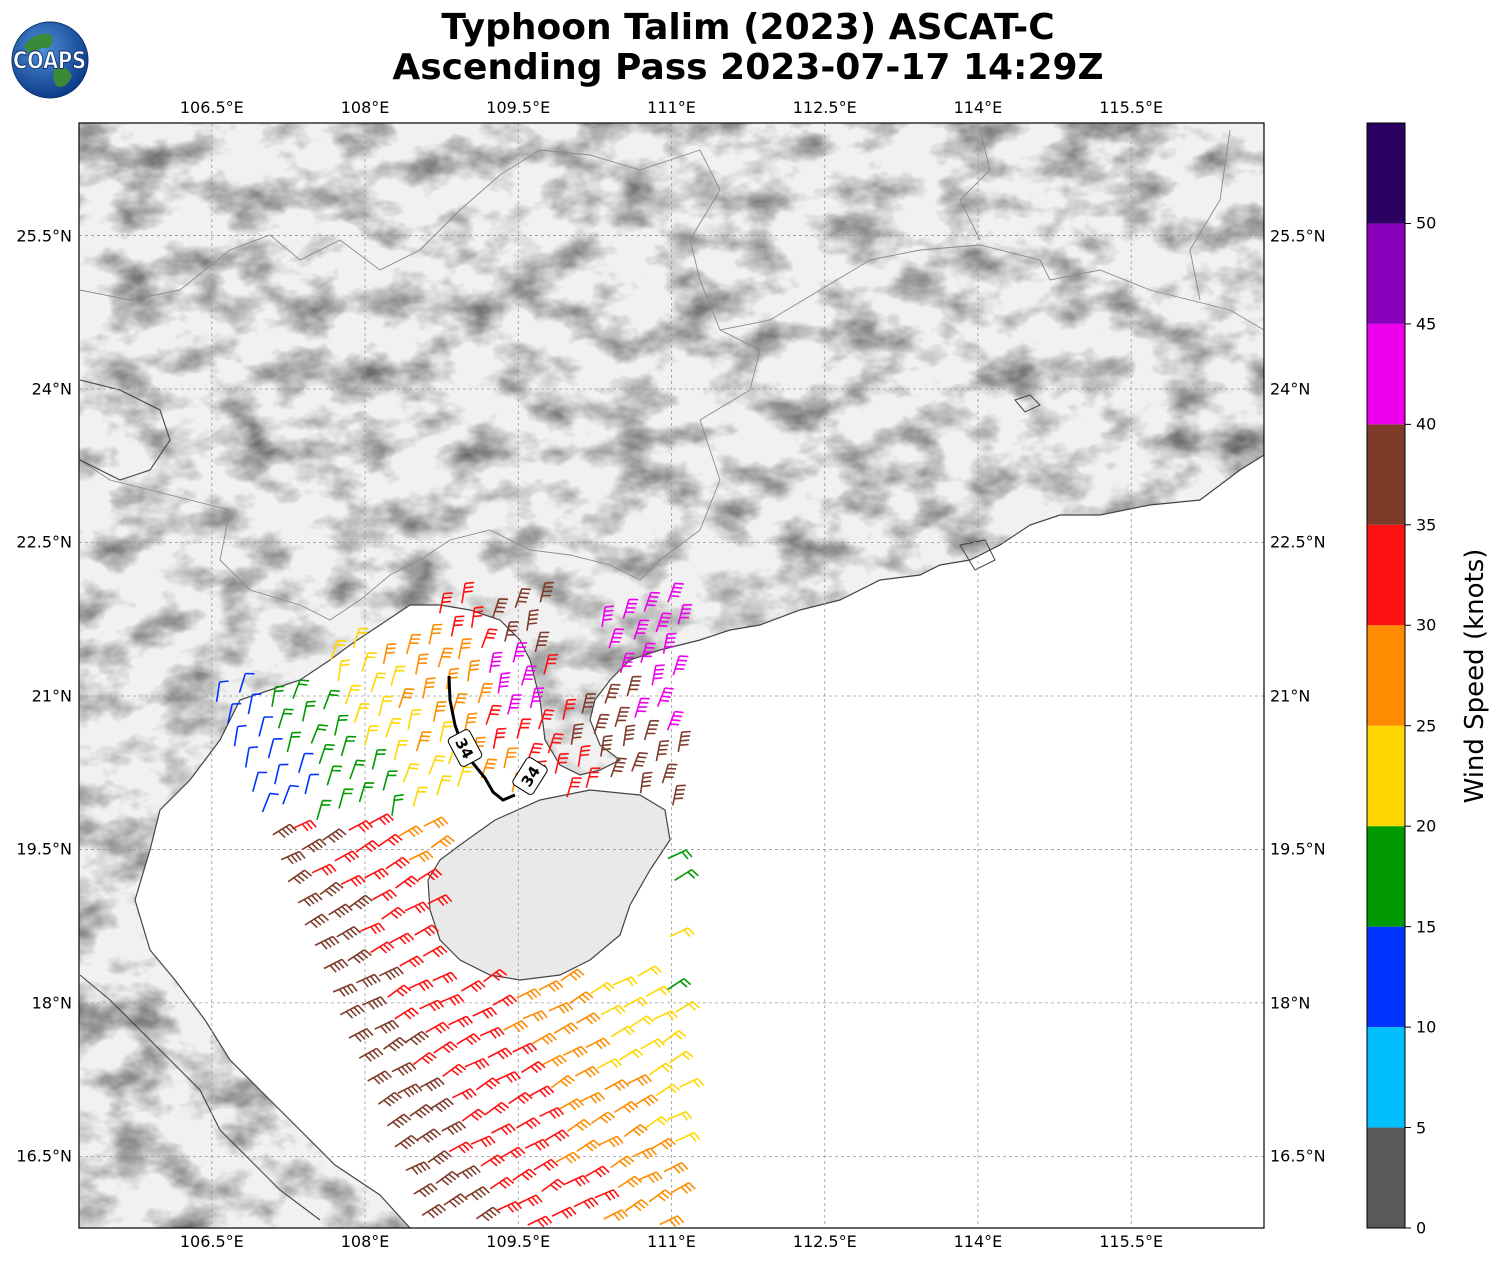 The image size is (1504, 1264). What do you see at coordinates (365, 1241) in the screenshot?
I see `lon-tick-bottom: 108°E` at bounding box center [365, 1241].